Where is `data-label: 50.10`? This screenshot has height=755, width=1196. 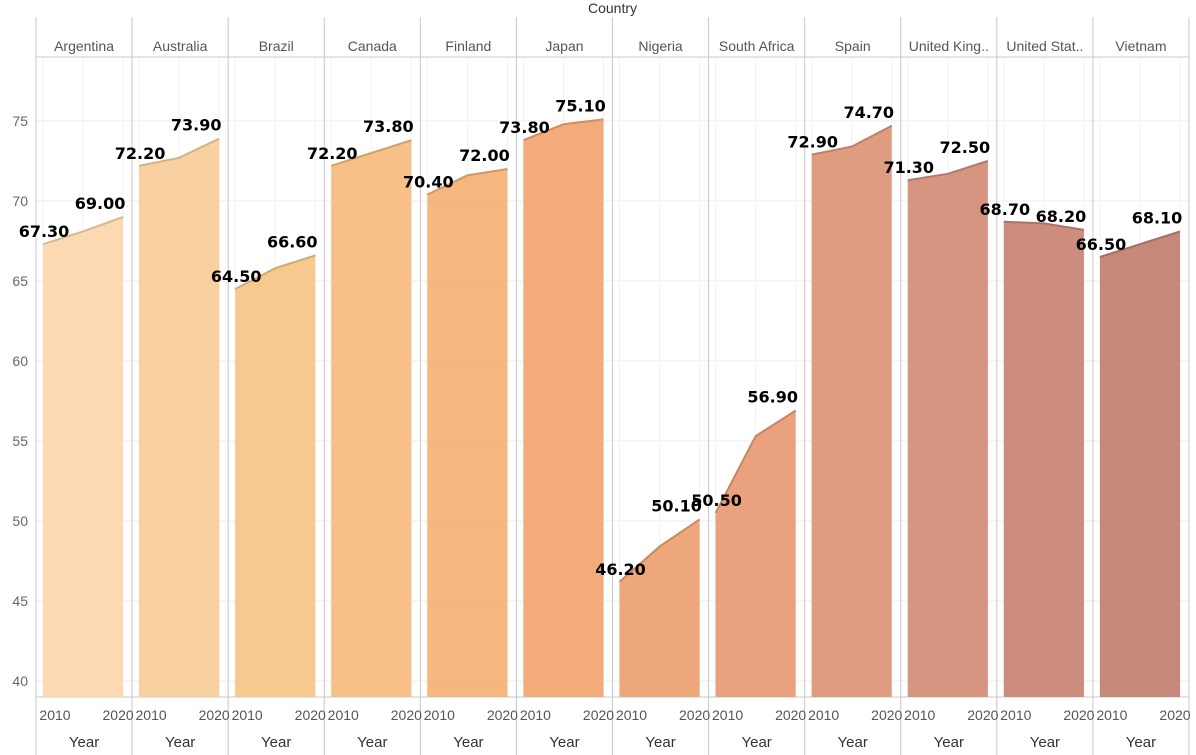 data-label: 50.10 is located at coordinates (676, 505).